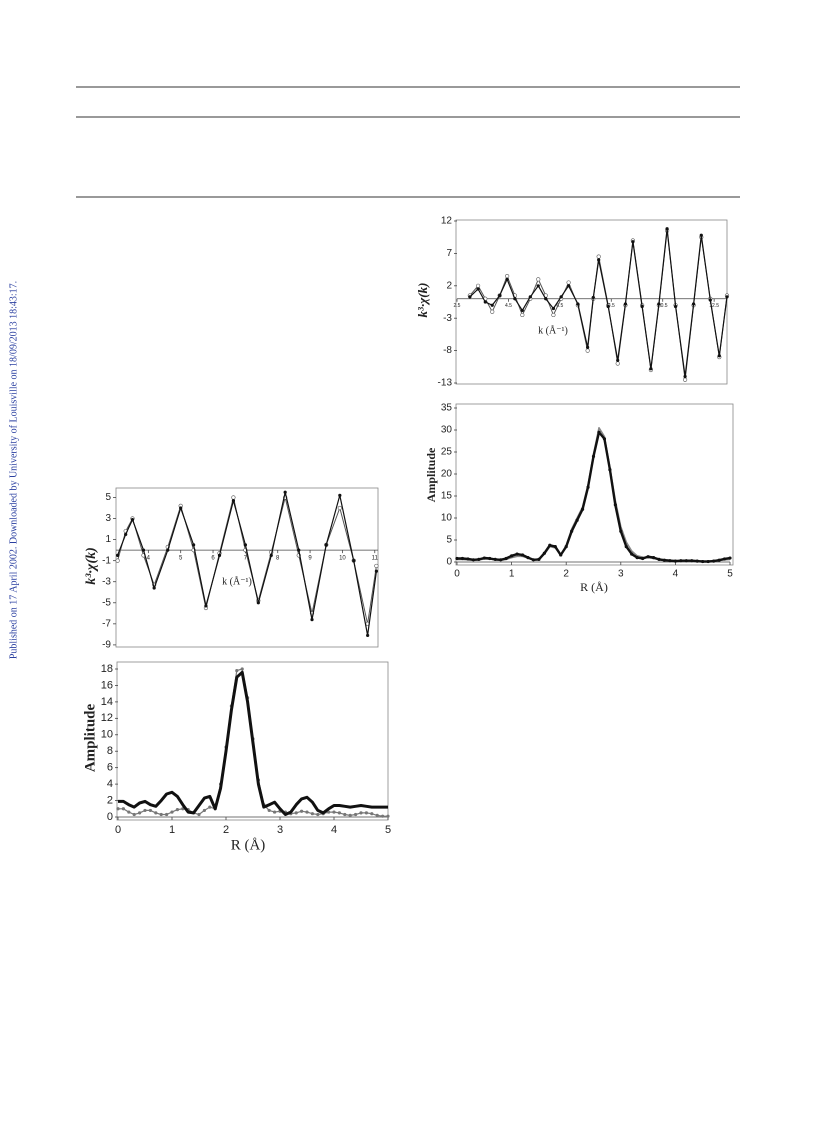  Describe the element at coordinates (375, 559) in the screenshot. I see `x-tick-label: 11` at that location.